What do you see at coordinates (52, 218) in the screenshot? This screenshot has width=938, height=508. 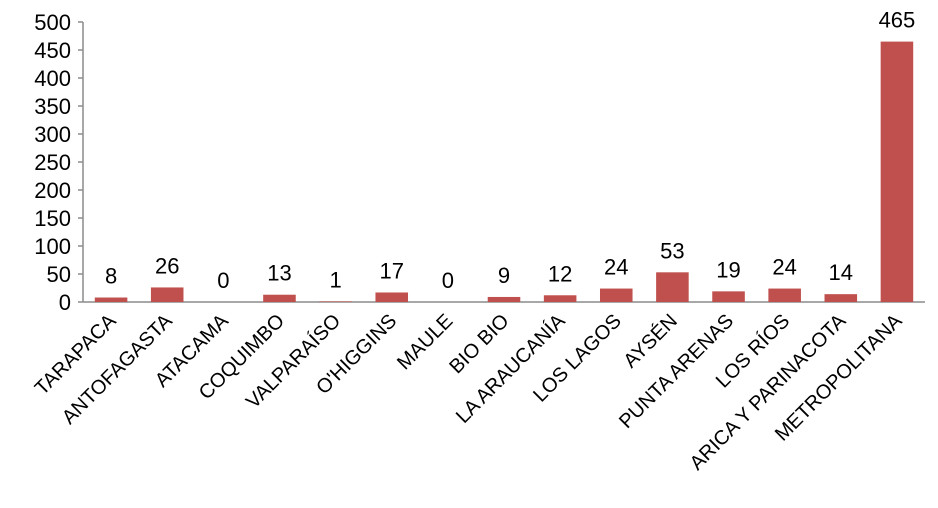 I see `y-tick-label: 150` at bounding box center [52, 218].